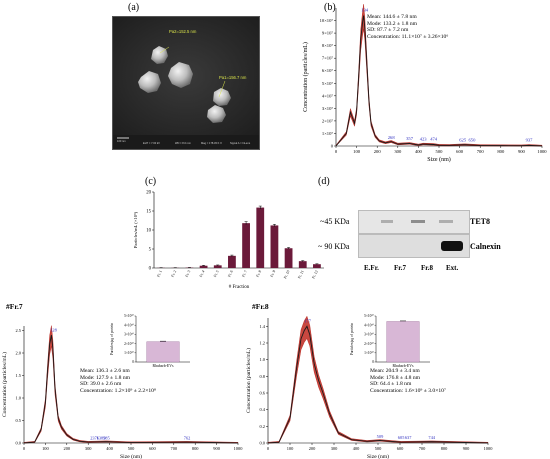 The width and height of the screenshot is (550, 459). What do you see at coordinates (463, 139) in the screenshot?
I see `peak-label: 625` at bounding box center [463, 139].